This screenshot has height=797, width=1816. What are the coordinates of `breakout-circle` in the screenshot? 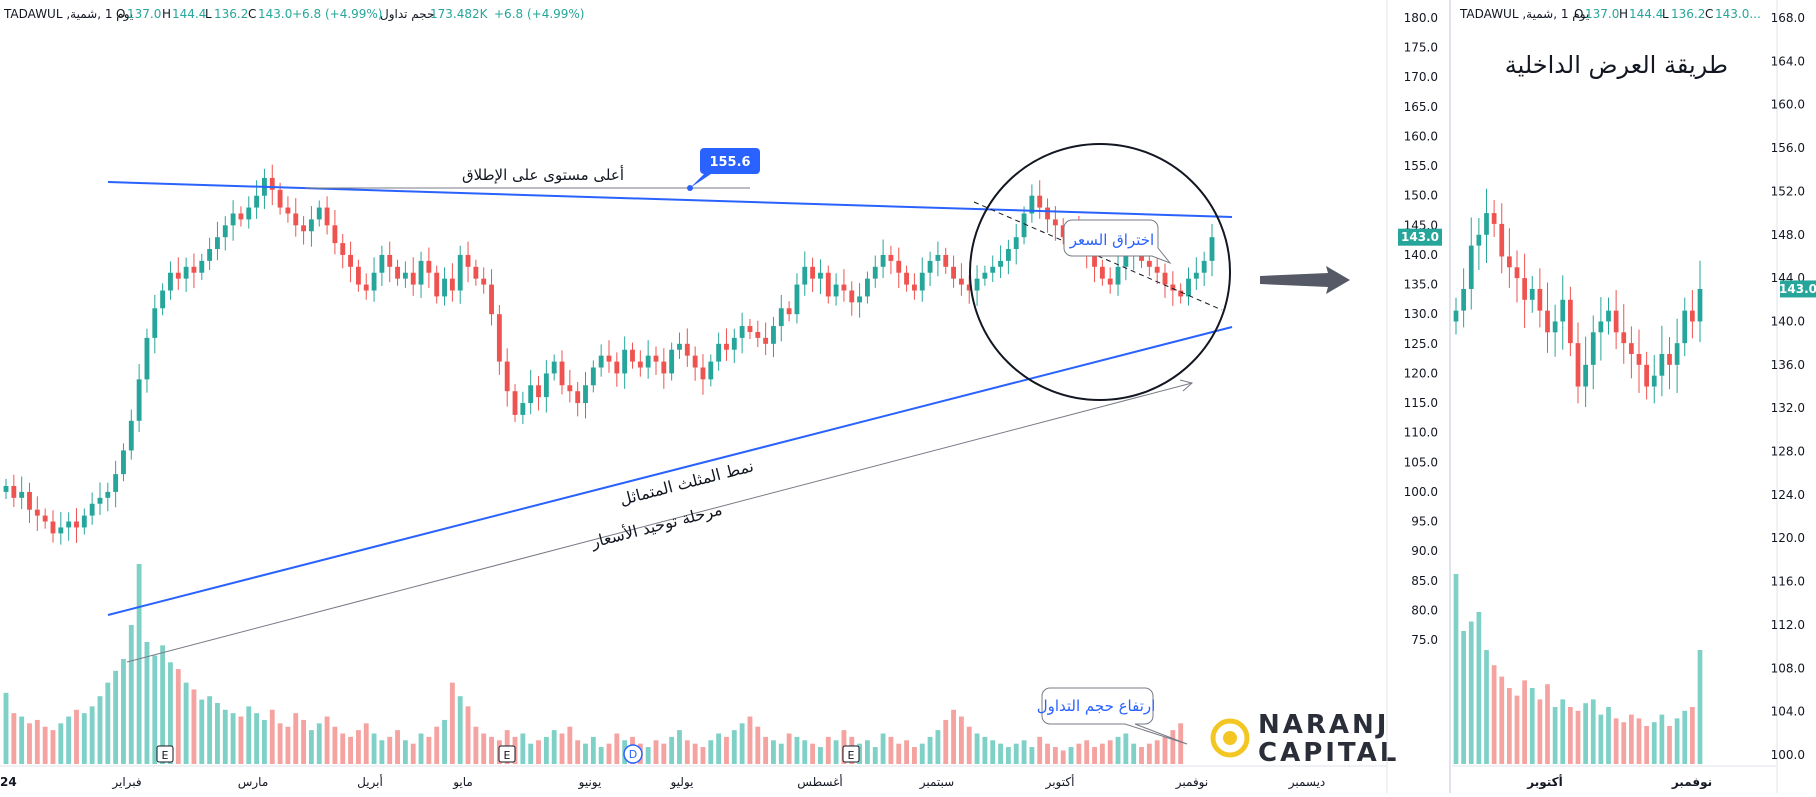 It's located at (1100, 272).